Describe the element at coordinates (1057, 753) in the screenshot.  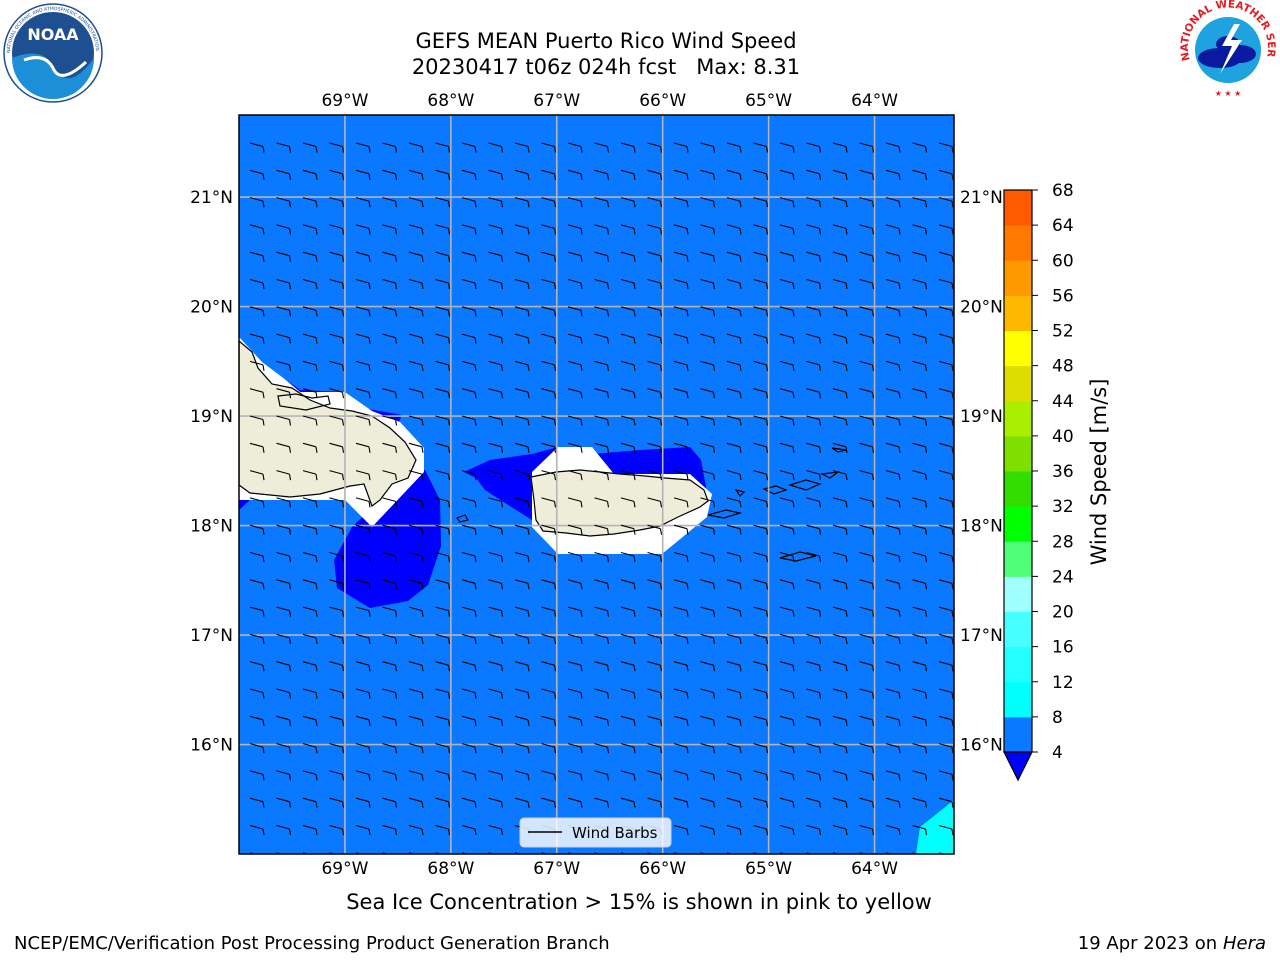
I see `colorbar-tick-label: 4` at that location.